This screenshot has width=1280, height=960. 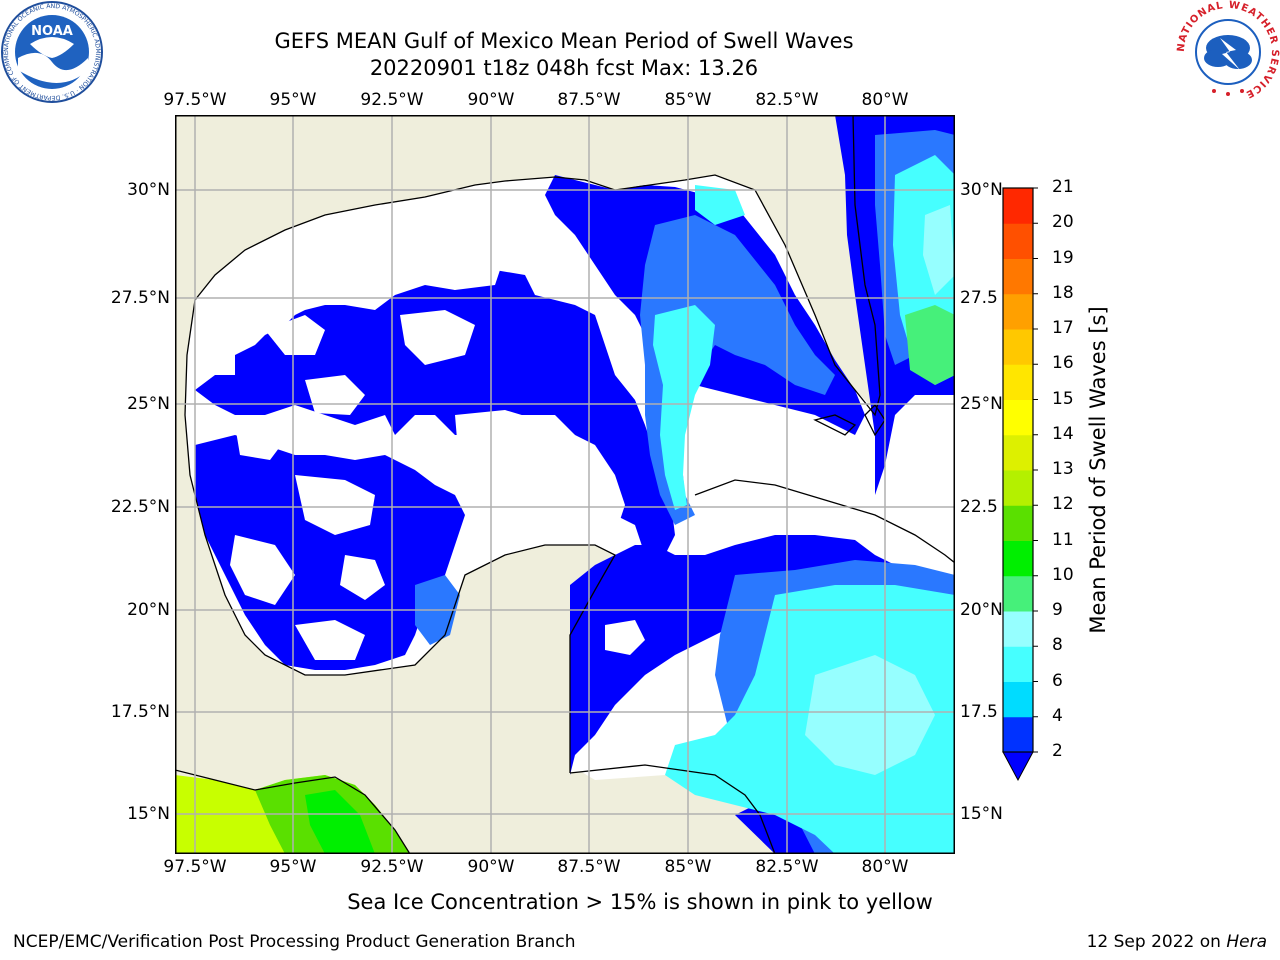 I want to click on lat-tick-right: 27.5, so click(x=979, y=298).